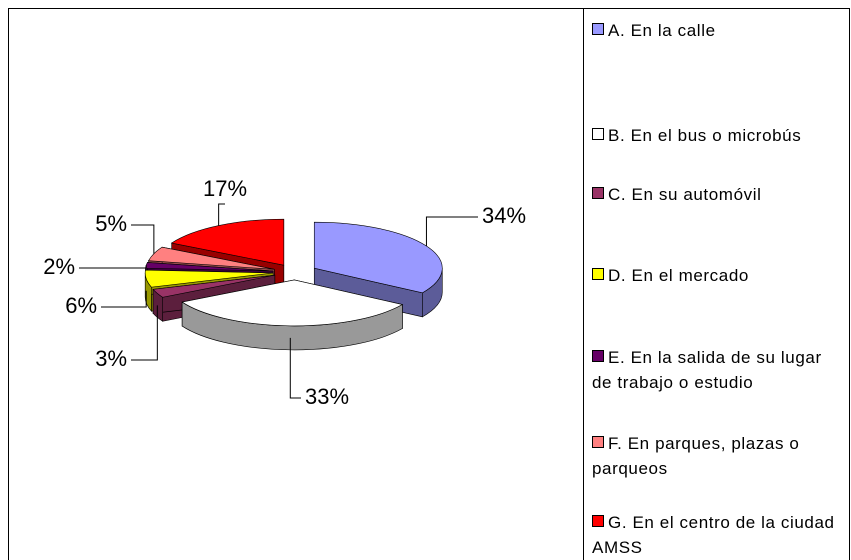 This screenshot has width=851, height=560. What do you see at coordinates (111, 358) in the screenshot?
I see `data-label: 3%` at bounding box center [111, 358].